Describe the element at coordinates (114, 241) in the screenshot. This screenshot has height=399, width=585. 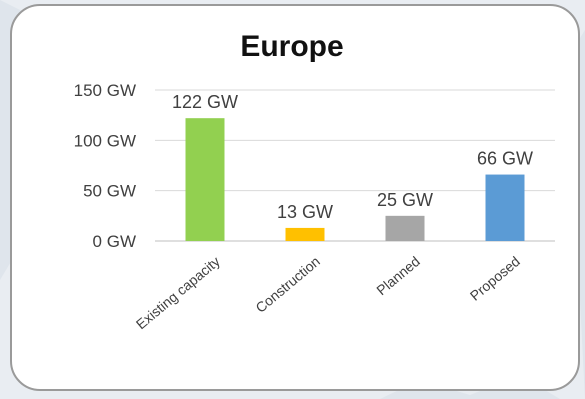
I see `y-tick-label: 0 GW` at that location.